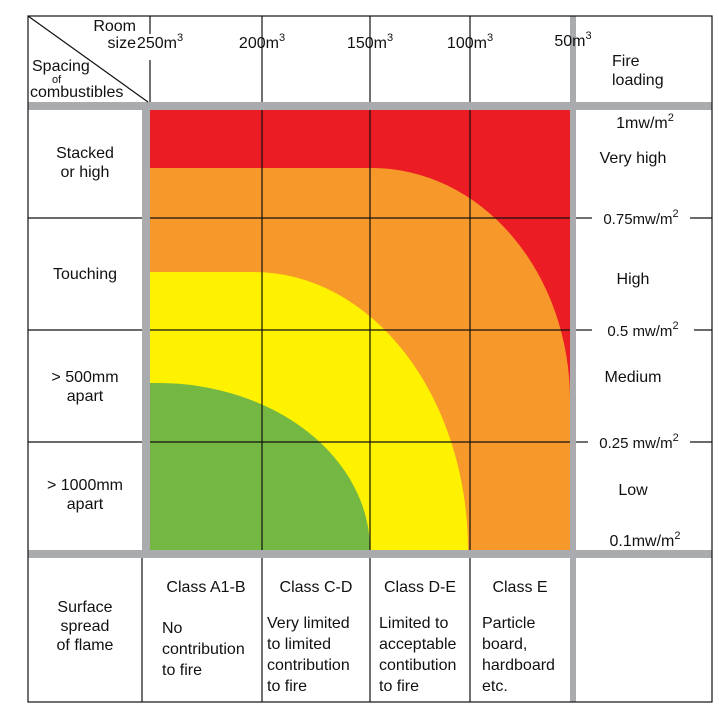 This screenshot has height=727, width=719. What do you see at coordinates (77, 92) in the screenshot?
I see `combustibles-header: combustibles` at bounding box center [77, 92].